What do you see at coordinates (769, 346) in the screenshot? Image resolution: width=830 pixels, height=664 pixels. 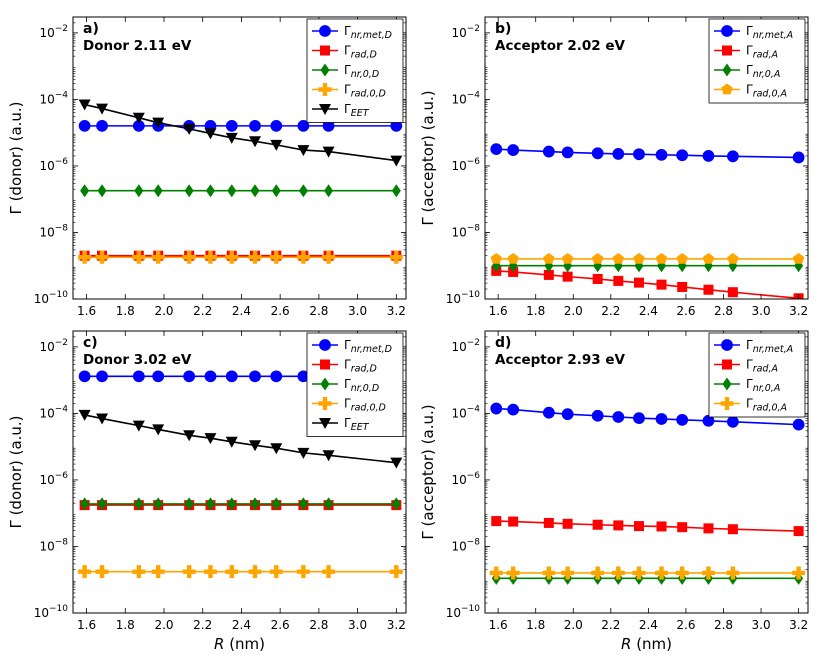 I see `legend-label: Γnr,met,A` at bounding box center [769, 346].